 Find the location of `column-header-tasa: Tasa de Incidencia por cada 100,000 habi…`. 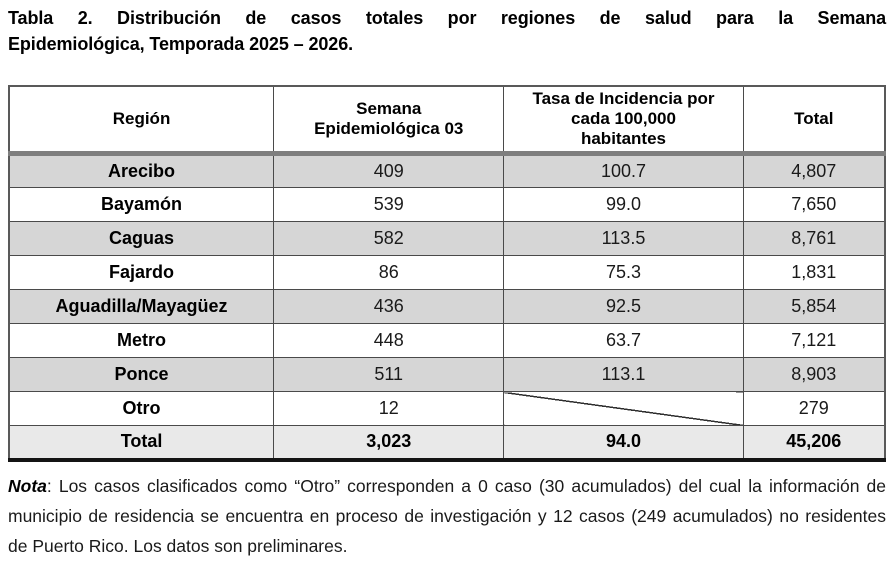

column-header-tasa: Tasa de Incidencia por cada 100,000 habi… is located at coordinates (623, 120).